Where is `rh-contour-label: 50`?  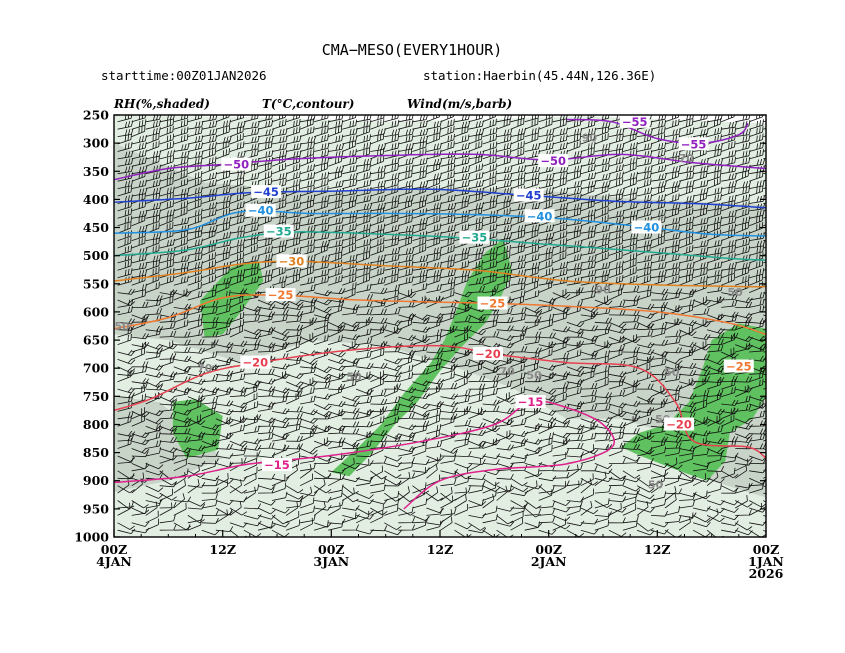 rh-contour-label: 50 is located at coordinates (656, 485).